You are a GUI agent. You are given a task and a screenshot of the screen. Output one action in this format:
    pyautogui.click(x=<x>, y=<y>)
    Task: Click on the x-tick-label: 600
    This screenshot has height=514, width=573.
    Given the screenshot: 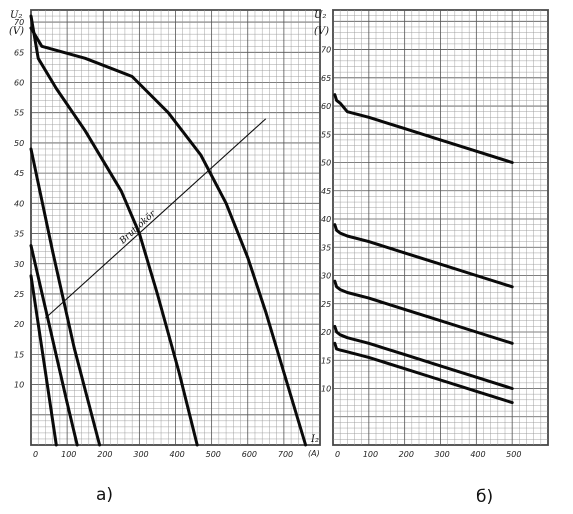 What is the action you would take?
    pyautogui.click(x=249, y=454)
    